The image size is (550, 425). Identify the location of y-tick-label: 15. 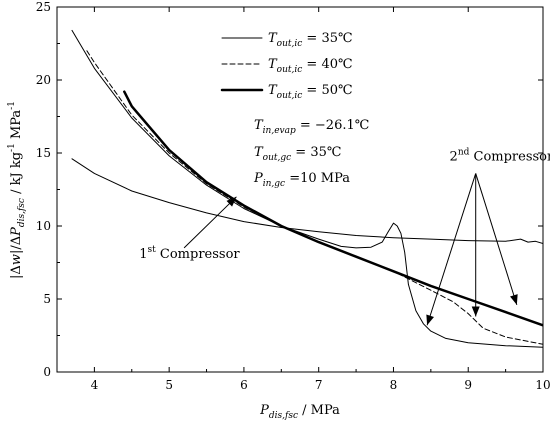
(43, 153).